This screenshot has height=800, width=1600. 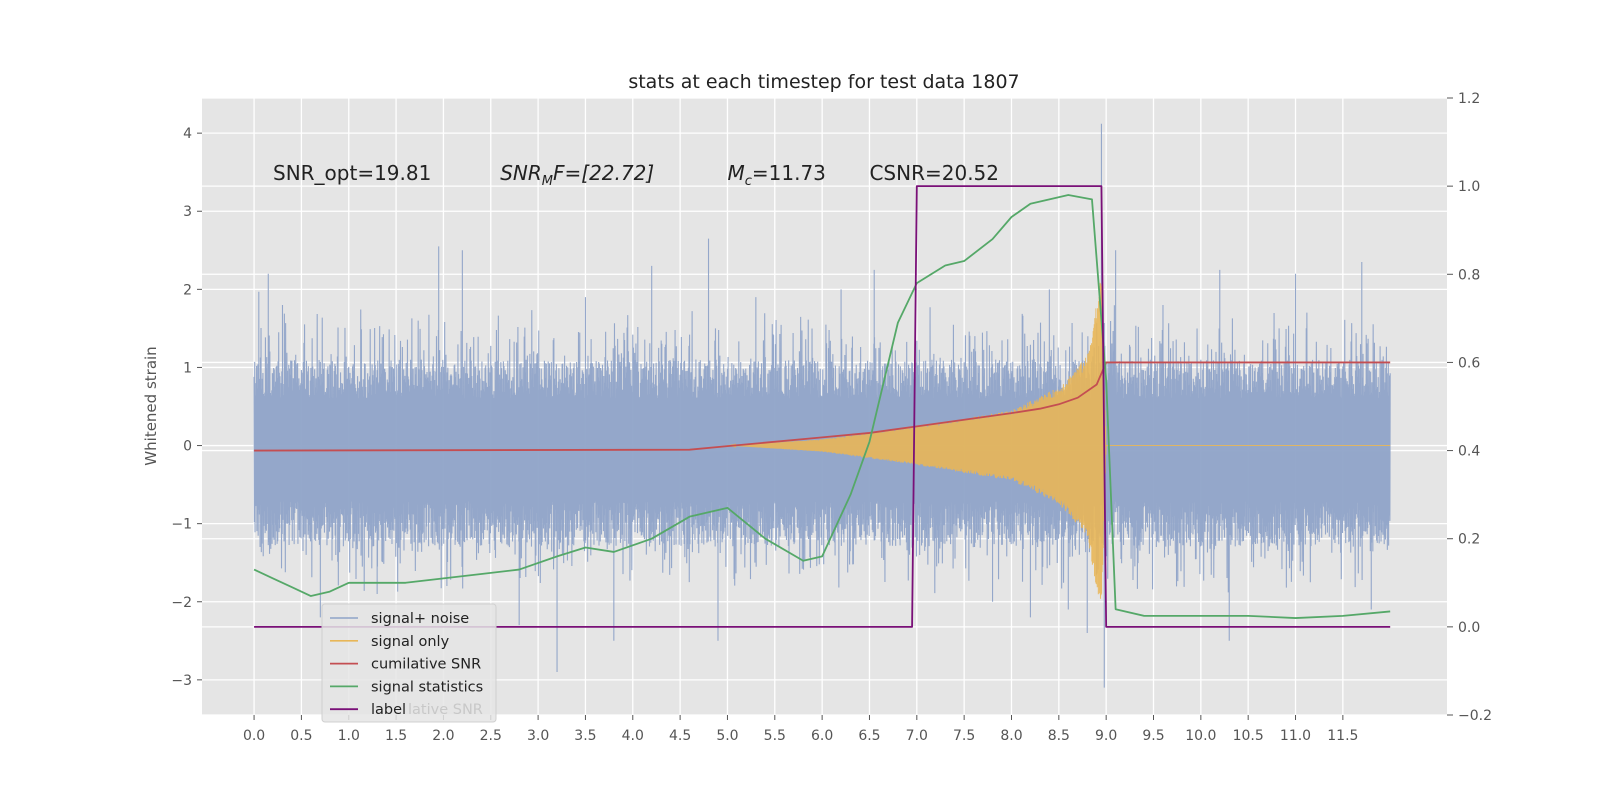 What do you see at coordinates (254, 736) in the screenshot?
I see `x-tick-label: 0.0` at bounding box center [254, 736].